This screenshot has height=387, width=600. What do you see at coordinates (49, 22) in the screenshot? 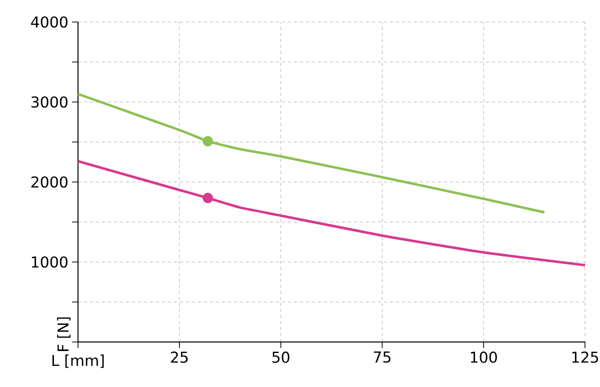
I see `y-tick-label: 4000` at bounding box center [49, 22].